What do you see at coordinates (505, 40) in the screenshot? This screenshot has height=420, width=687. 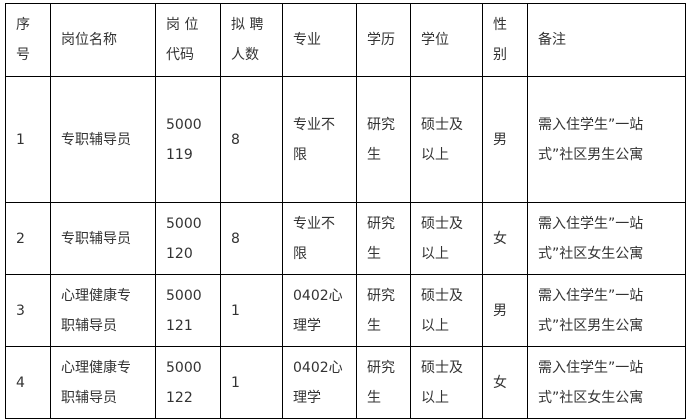 I see `header-cell-gender: 性 别` at bounding box center [505, 40].